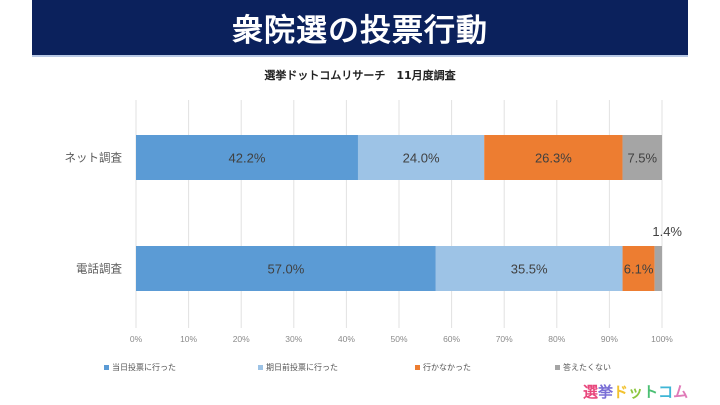  Describe the element at coordinates (346, 339) in the screenshot. I see `x-tick-label: 40%` at that location.